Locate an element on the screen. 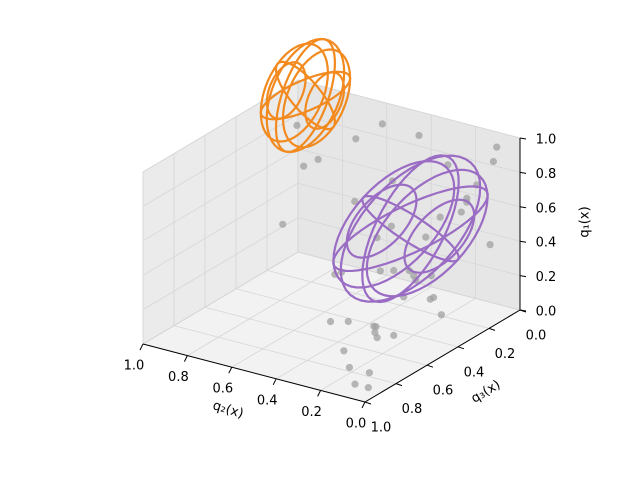  x-axis-label: q₂(x) is located at coordinates (228, 409).